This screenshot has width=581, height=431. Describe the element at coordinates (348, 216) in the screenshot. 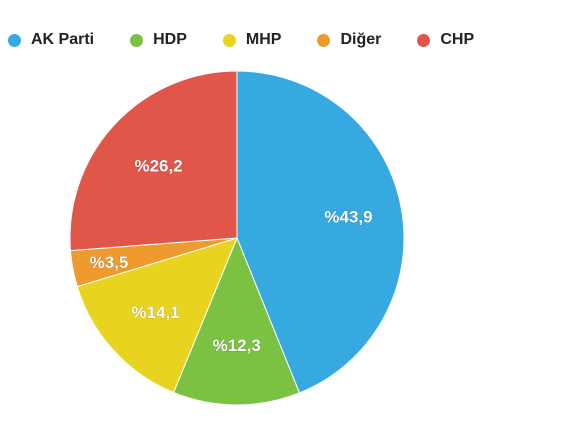

I see `pie-label-ak-parti: %43,9` at that location.